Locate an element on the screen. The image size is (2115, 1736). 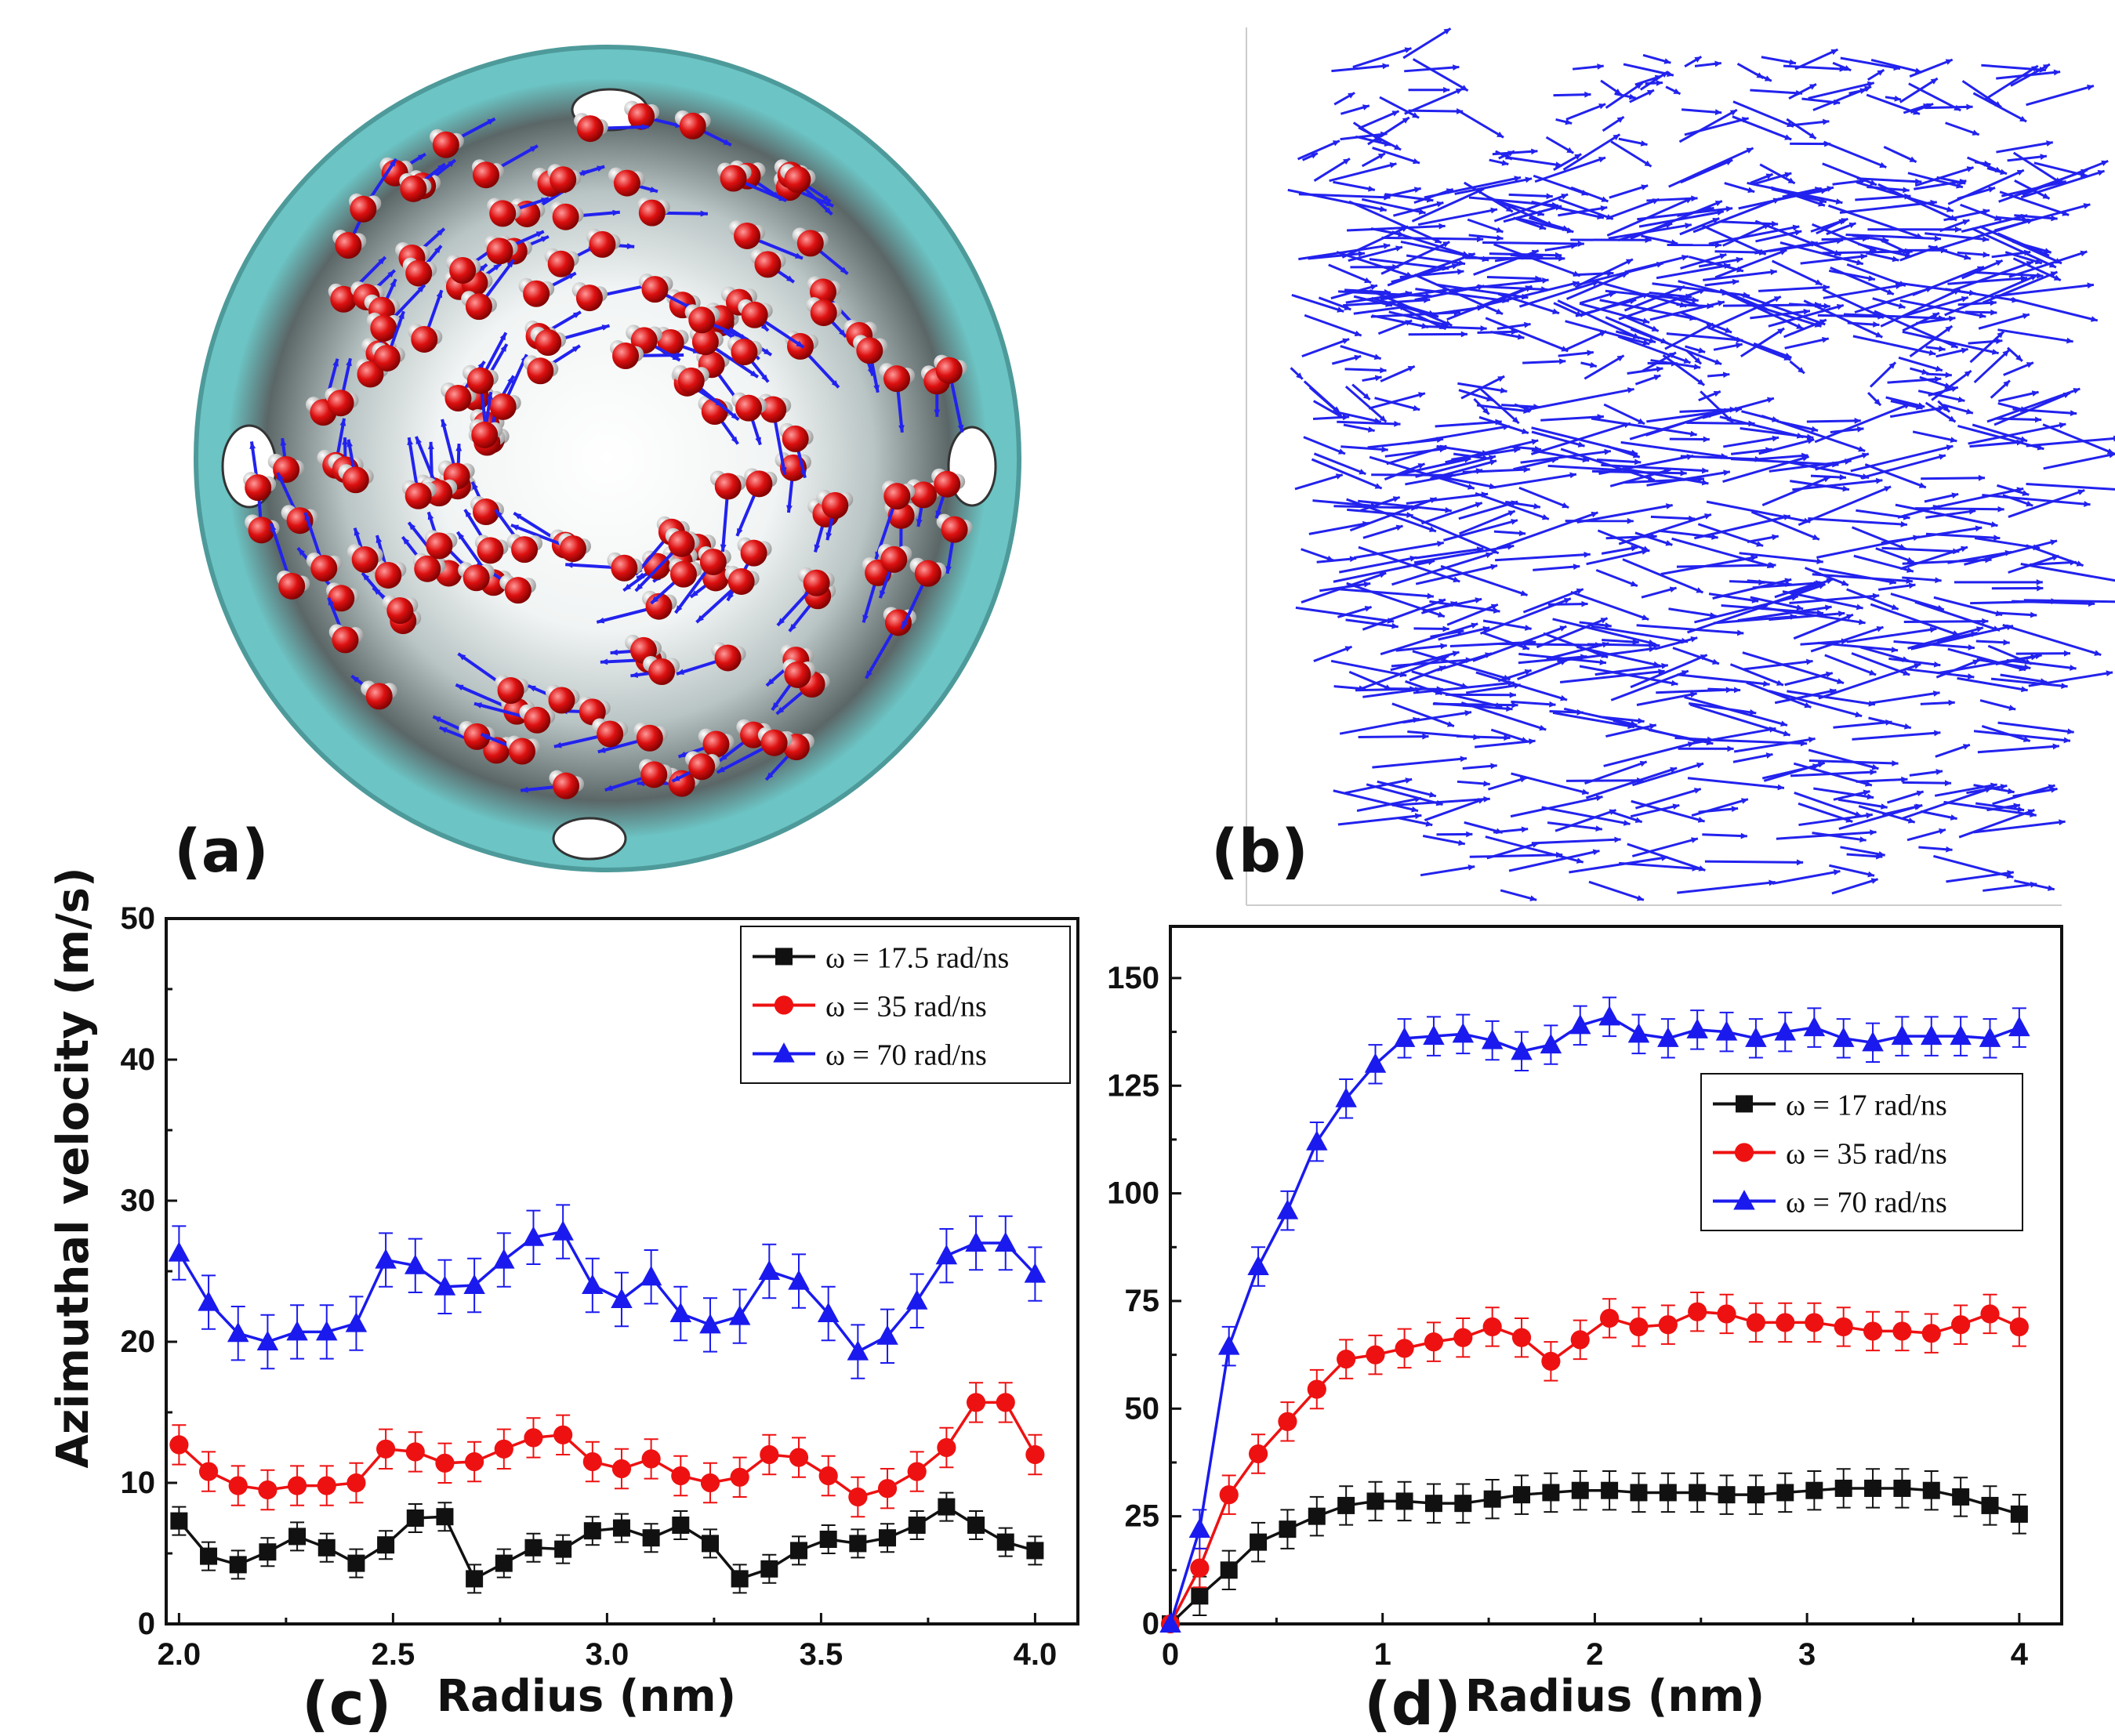
panel-label-c: (c) is located at coordinates (347, 1702).